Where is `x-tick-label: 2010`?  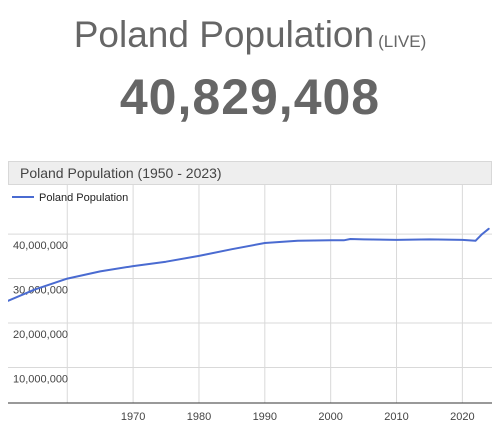
x-tick-label: 2010 is located at coordinates (396, 417).